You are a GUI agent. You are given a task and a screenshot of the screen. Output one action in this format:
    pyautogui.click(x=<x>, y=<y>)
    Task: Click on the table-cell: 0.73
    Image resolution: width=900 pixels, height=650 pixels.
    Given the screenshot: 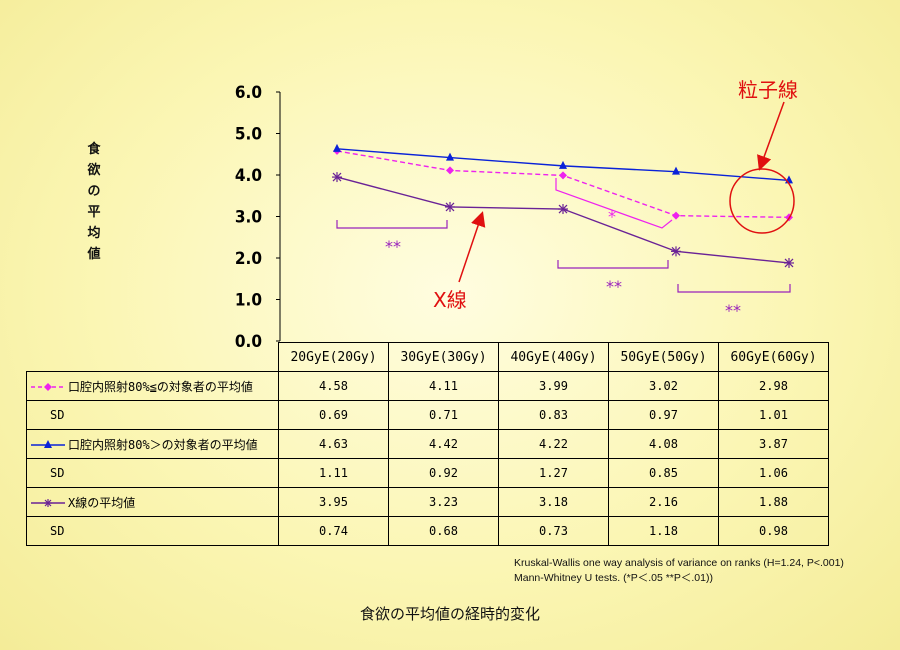 What is the action you would take?
    pyautogui.click(x=553, y=531)
    